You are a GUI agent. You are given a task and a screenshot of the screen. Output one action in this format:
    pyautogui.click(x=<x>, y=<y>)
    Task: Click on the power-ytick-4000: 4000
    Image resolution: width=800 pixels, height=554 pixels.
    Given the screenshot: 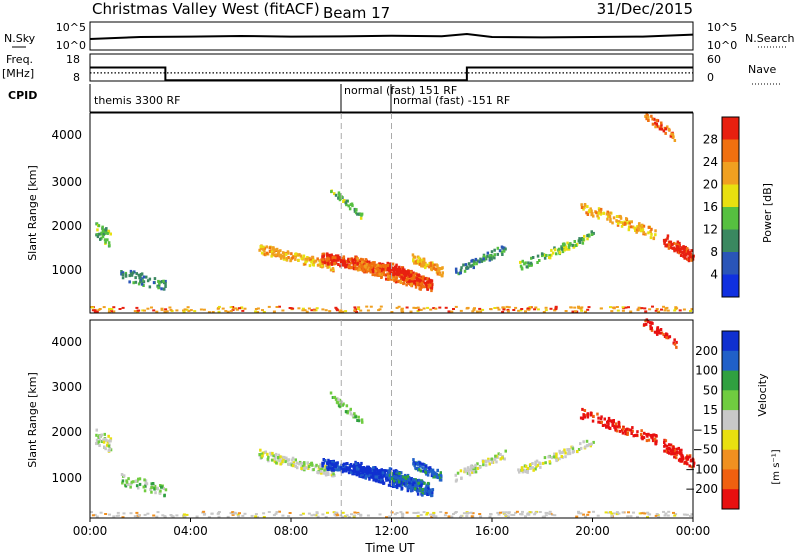 What is the action you would take?
    pyautogui.click(x=66, y=135)
    